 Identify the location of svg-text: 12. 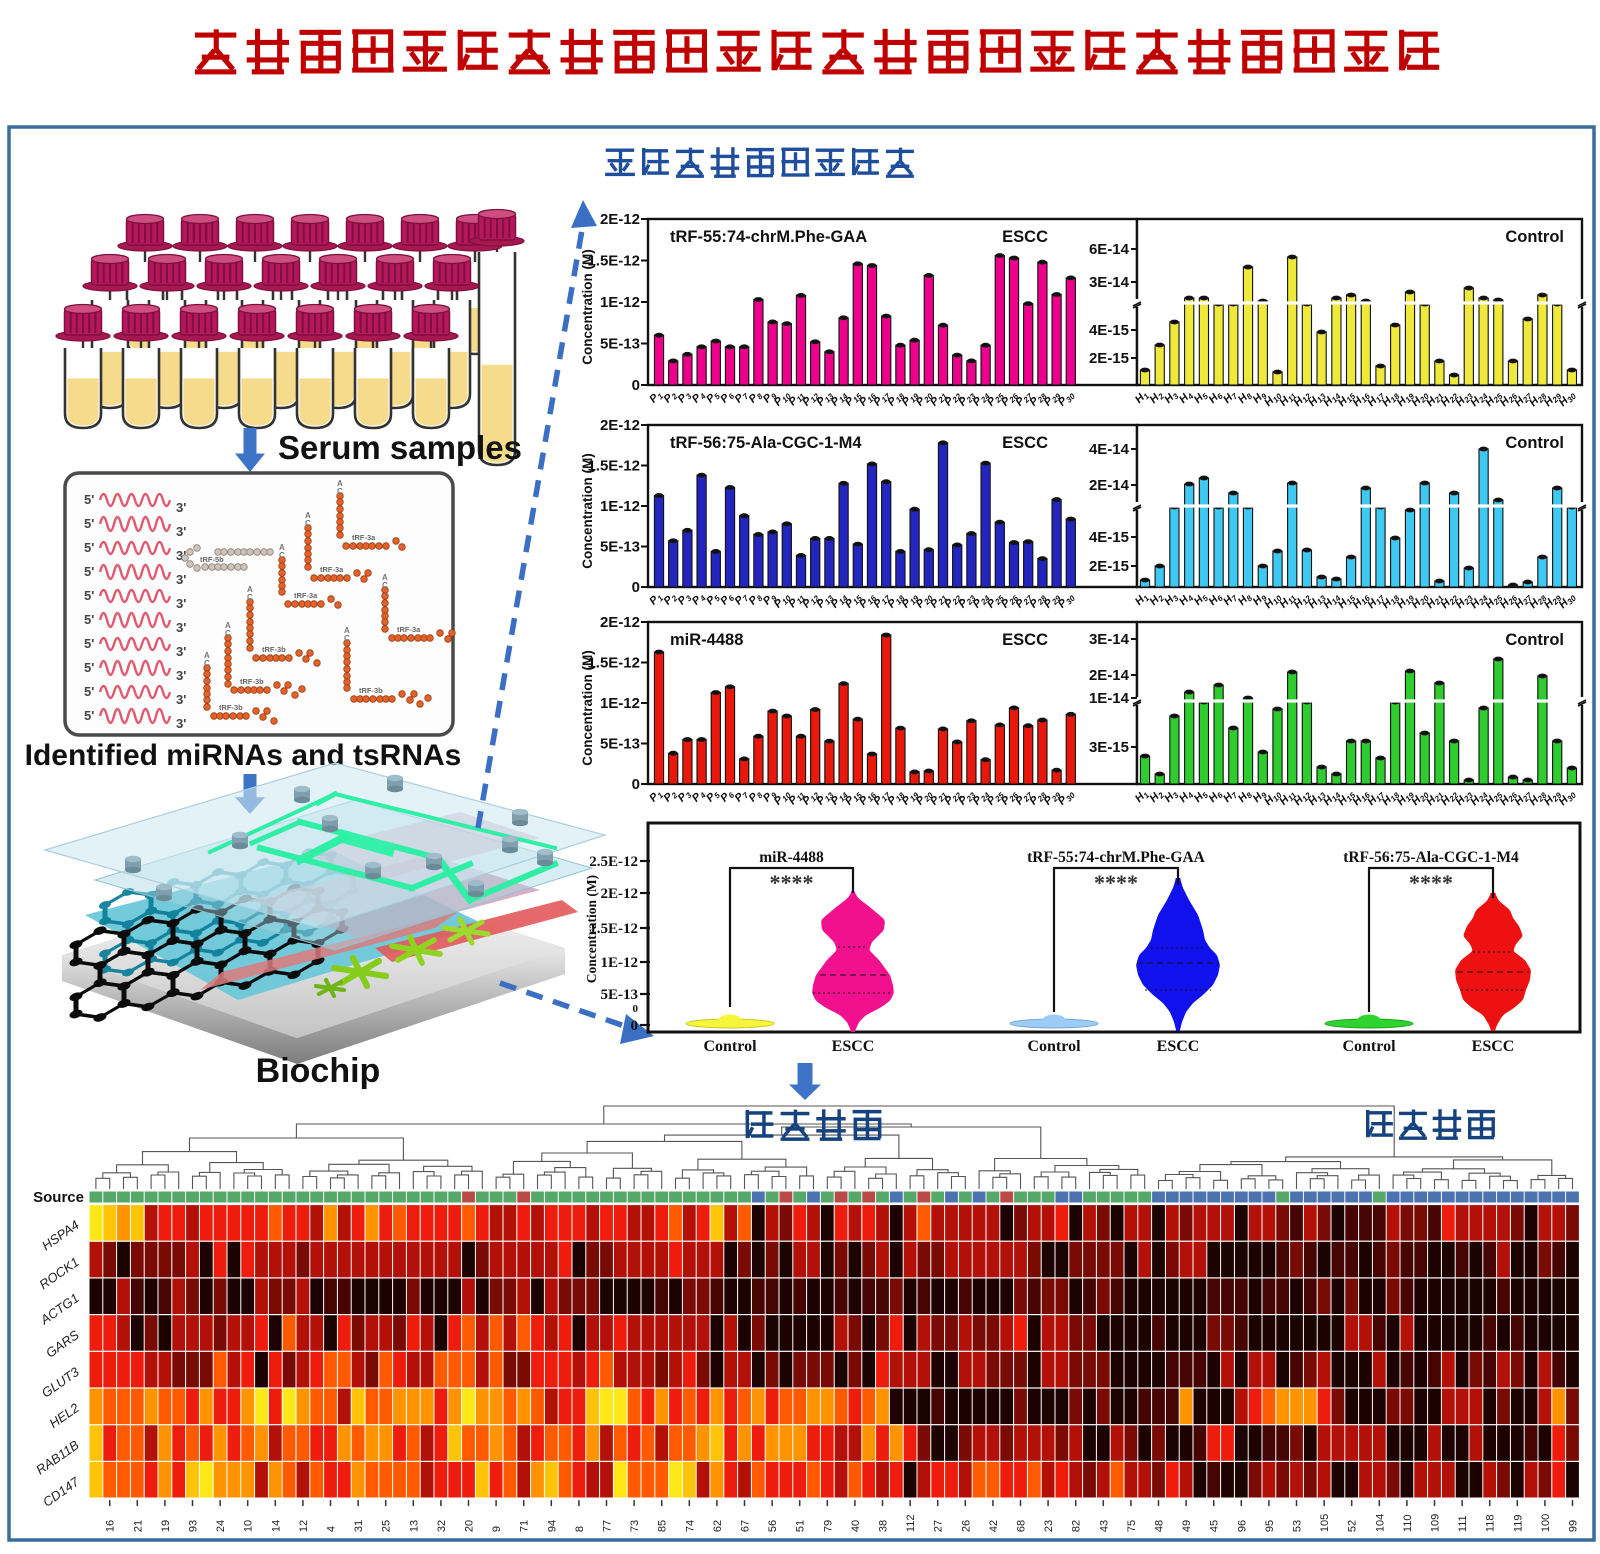
(304, 1526).